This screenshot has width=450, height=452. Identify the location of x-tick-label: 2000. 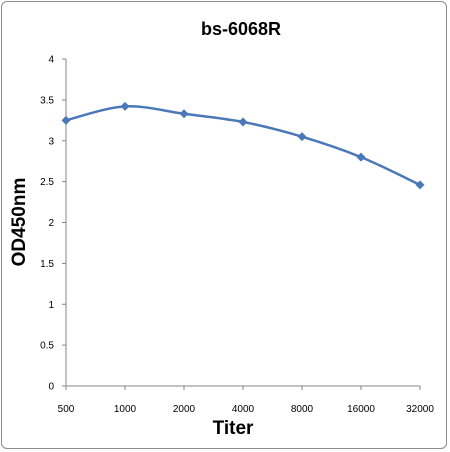
(184, 409).